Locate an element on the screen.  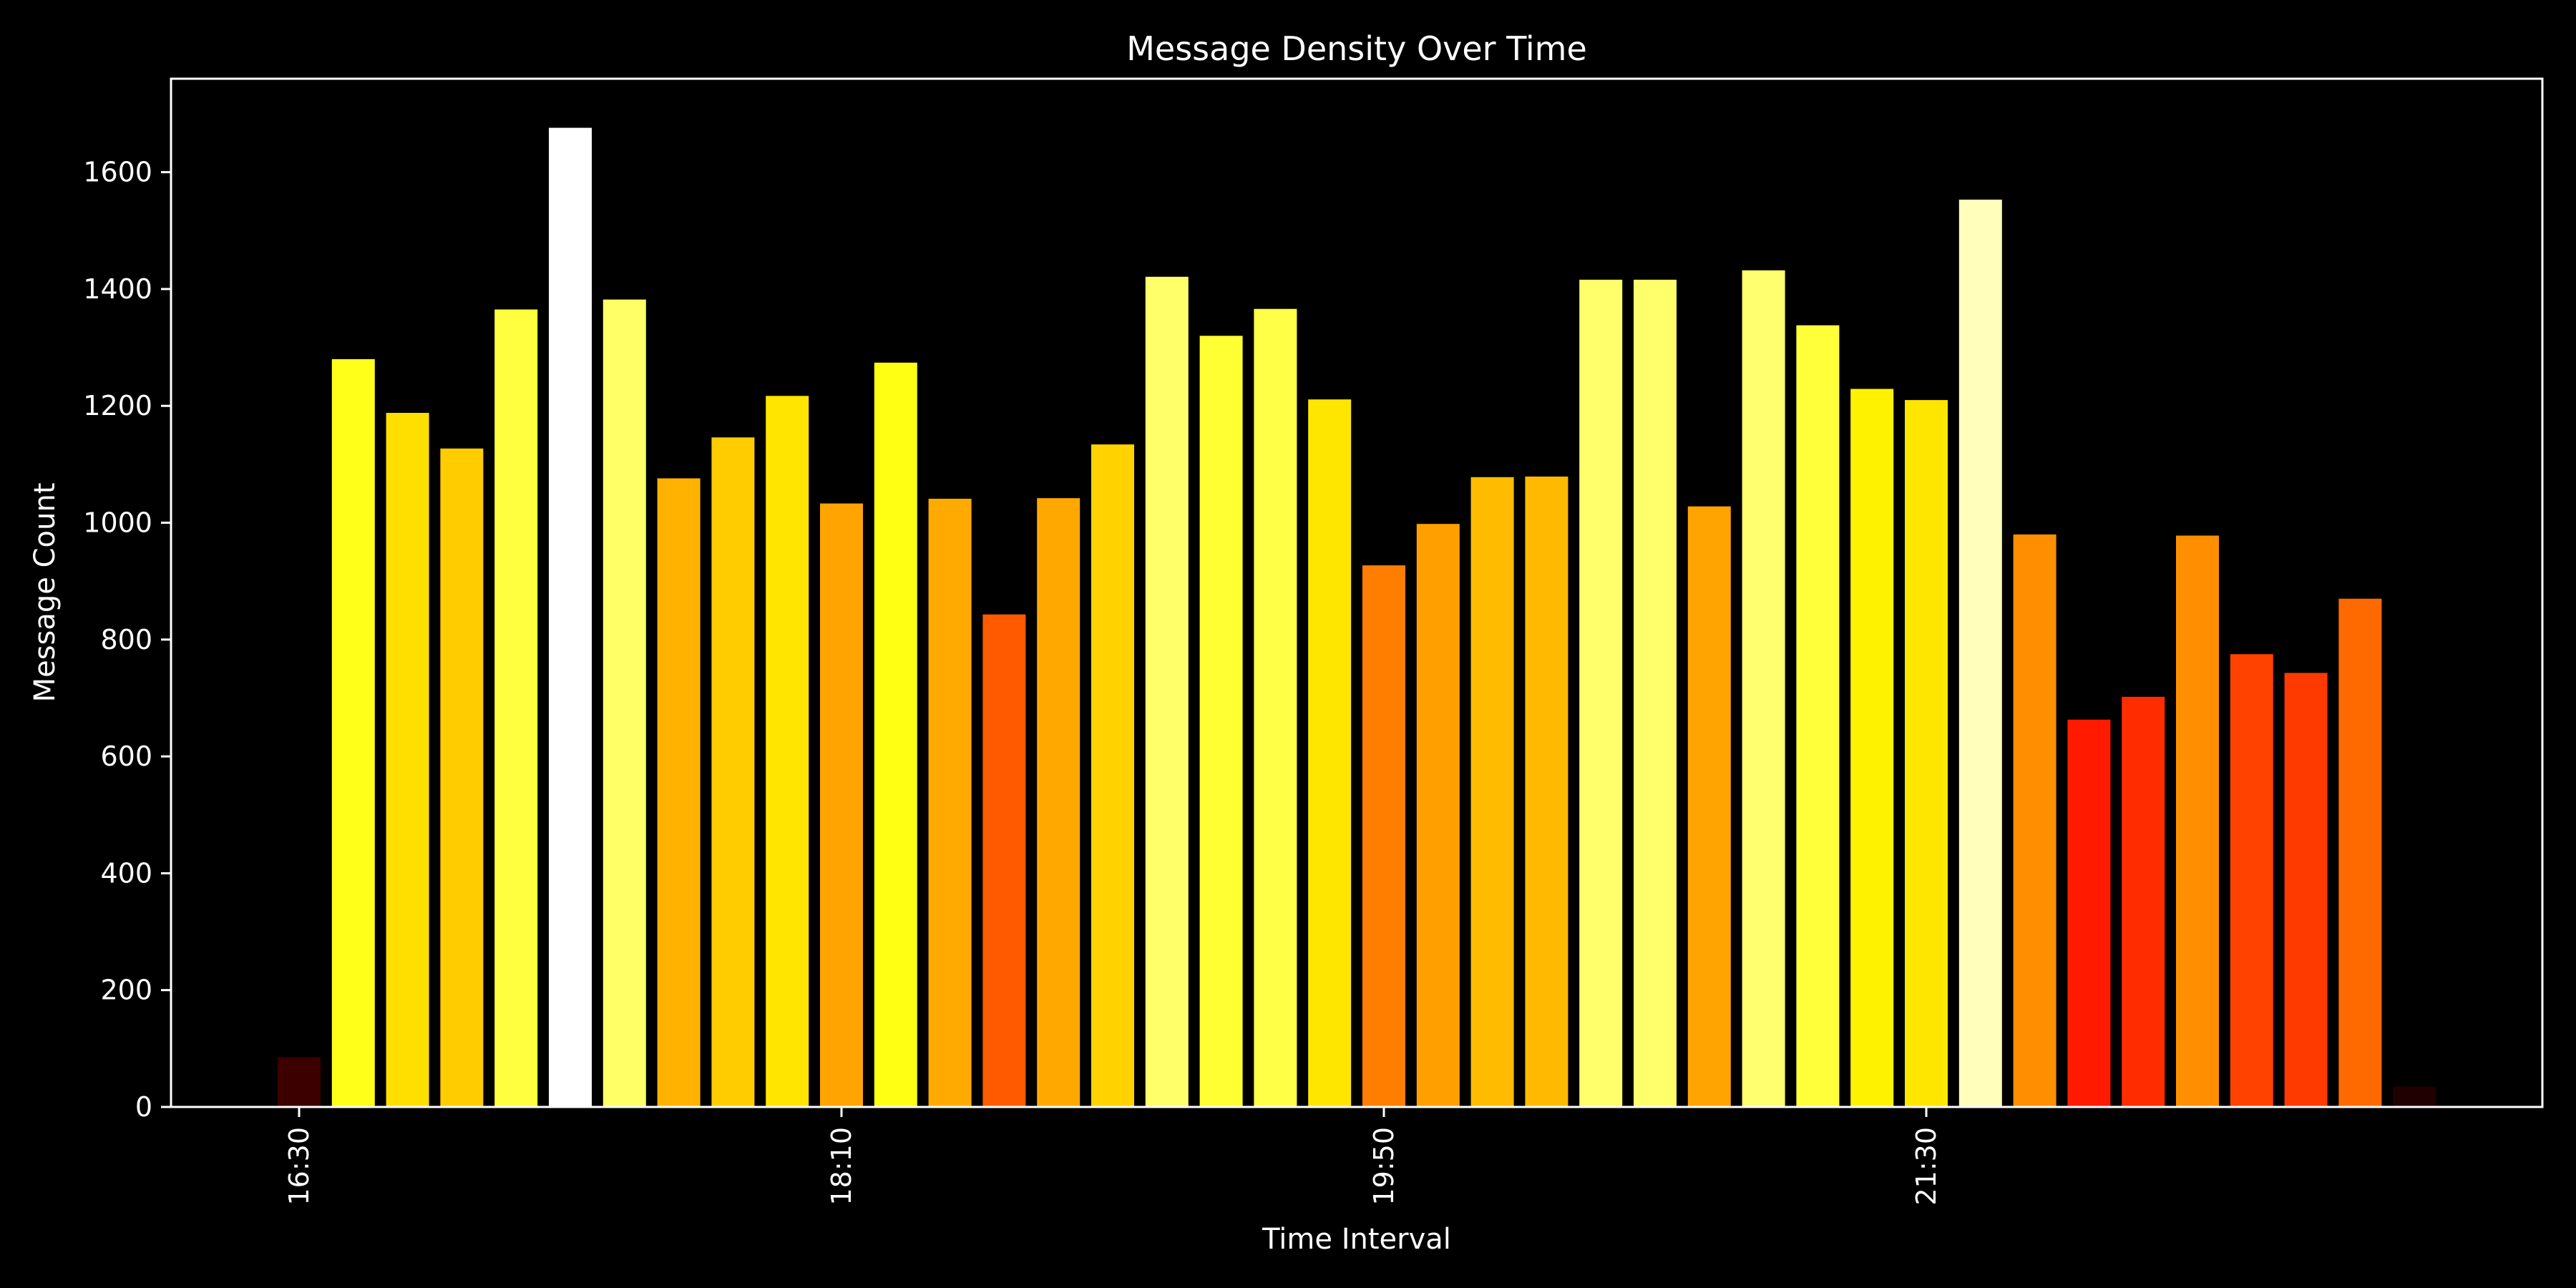
x-tick-label-3: 21:30 is located at coordinates (1926, 1166).